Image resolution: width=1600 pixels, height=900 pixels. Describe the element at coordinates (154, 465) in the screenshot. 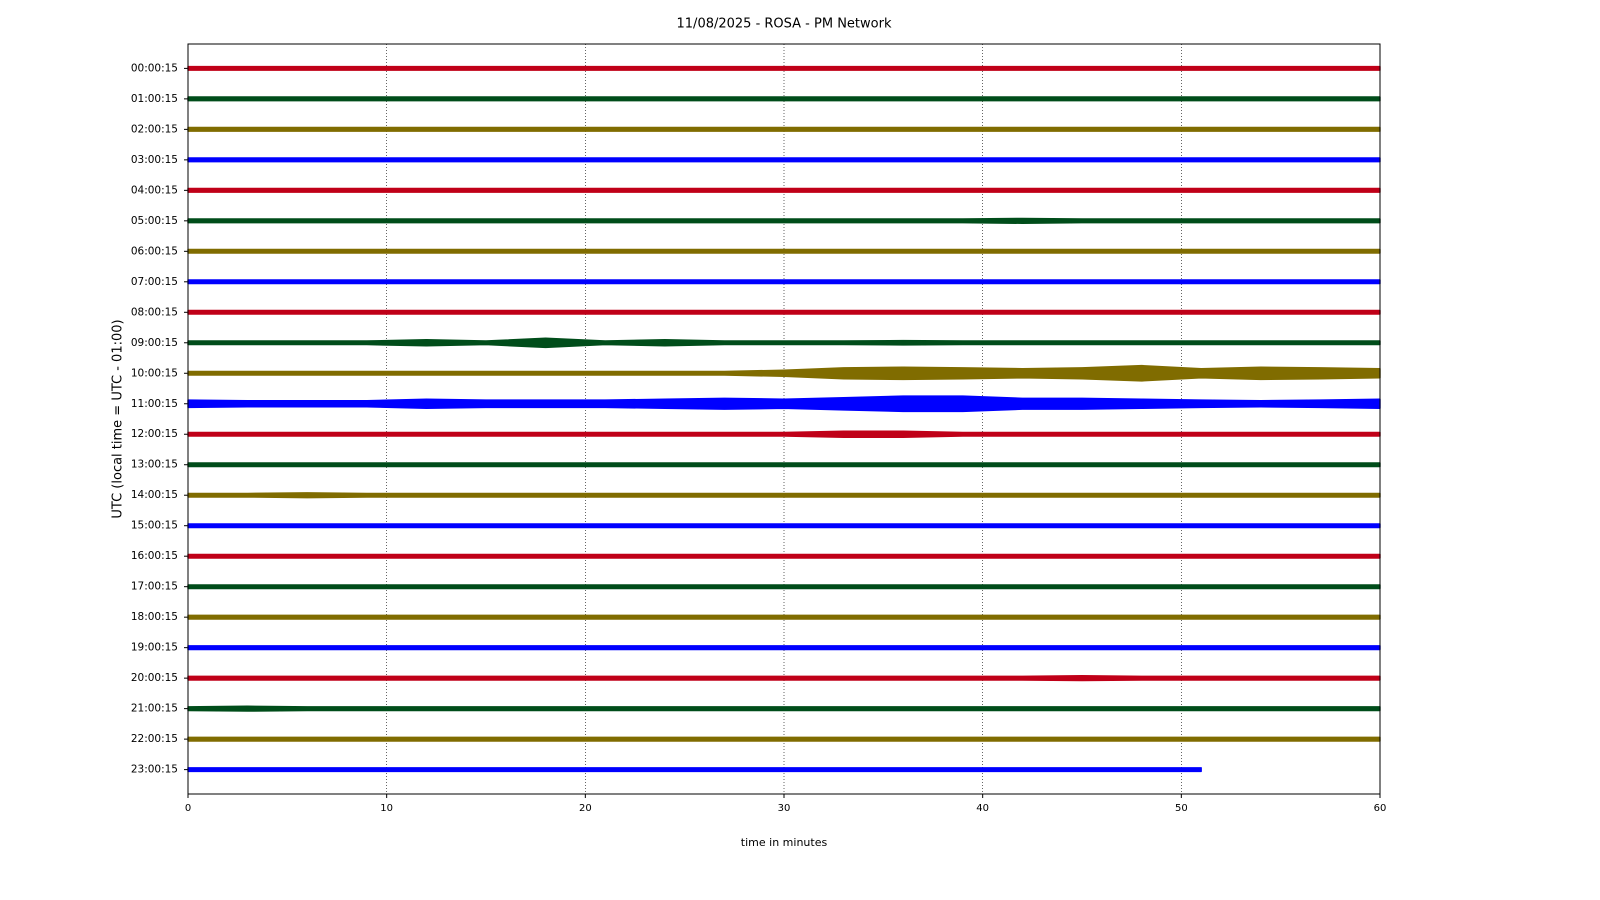

I see `y-tick-label: 13:00:15` at that location.